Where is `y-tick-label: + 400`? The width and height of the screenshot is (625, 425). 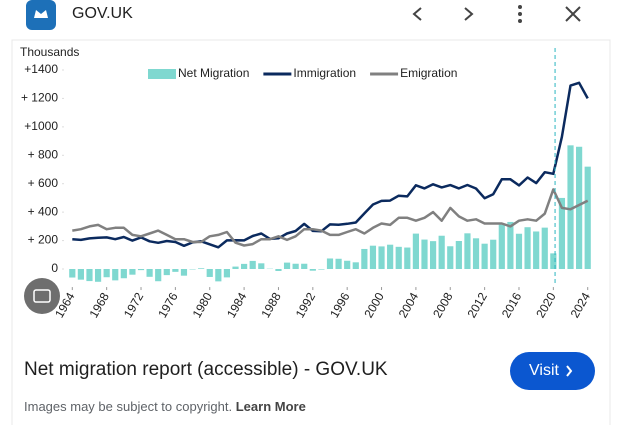 y-tick-label: + 400 is located at coordinates (43, 211).